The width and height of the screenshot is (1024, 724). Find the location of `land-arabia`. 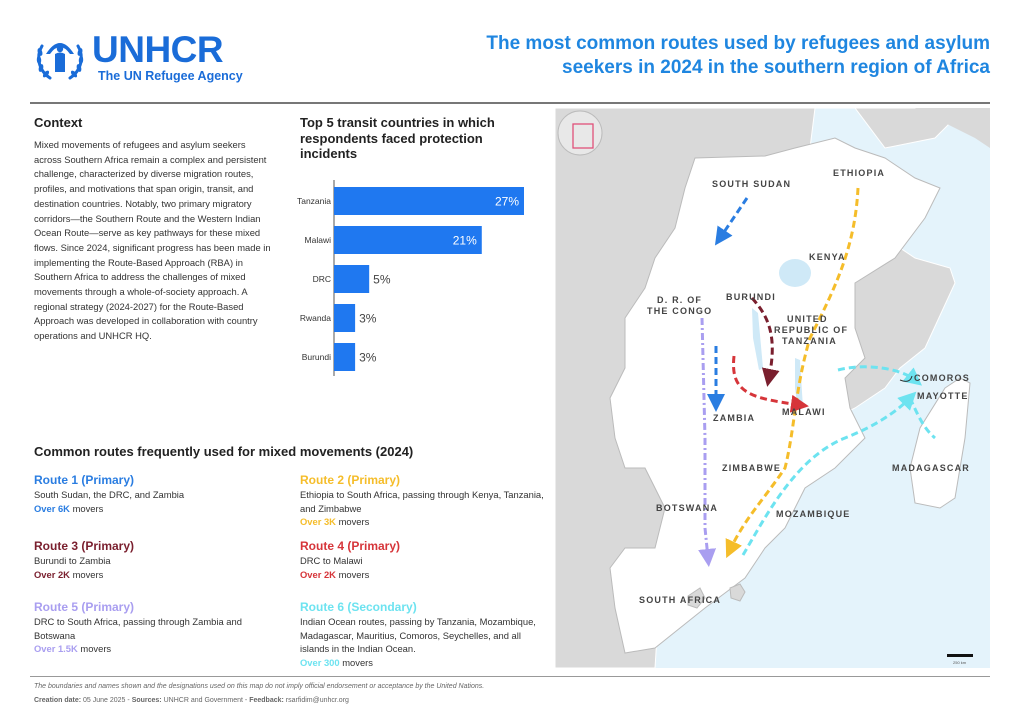

land-arabia is located at coordinates (952, 128).